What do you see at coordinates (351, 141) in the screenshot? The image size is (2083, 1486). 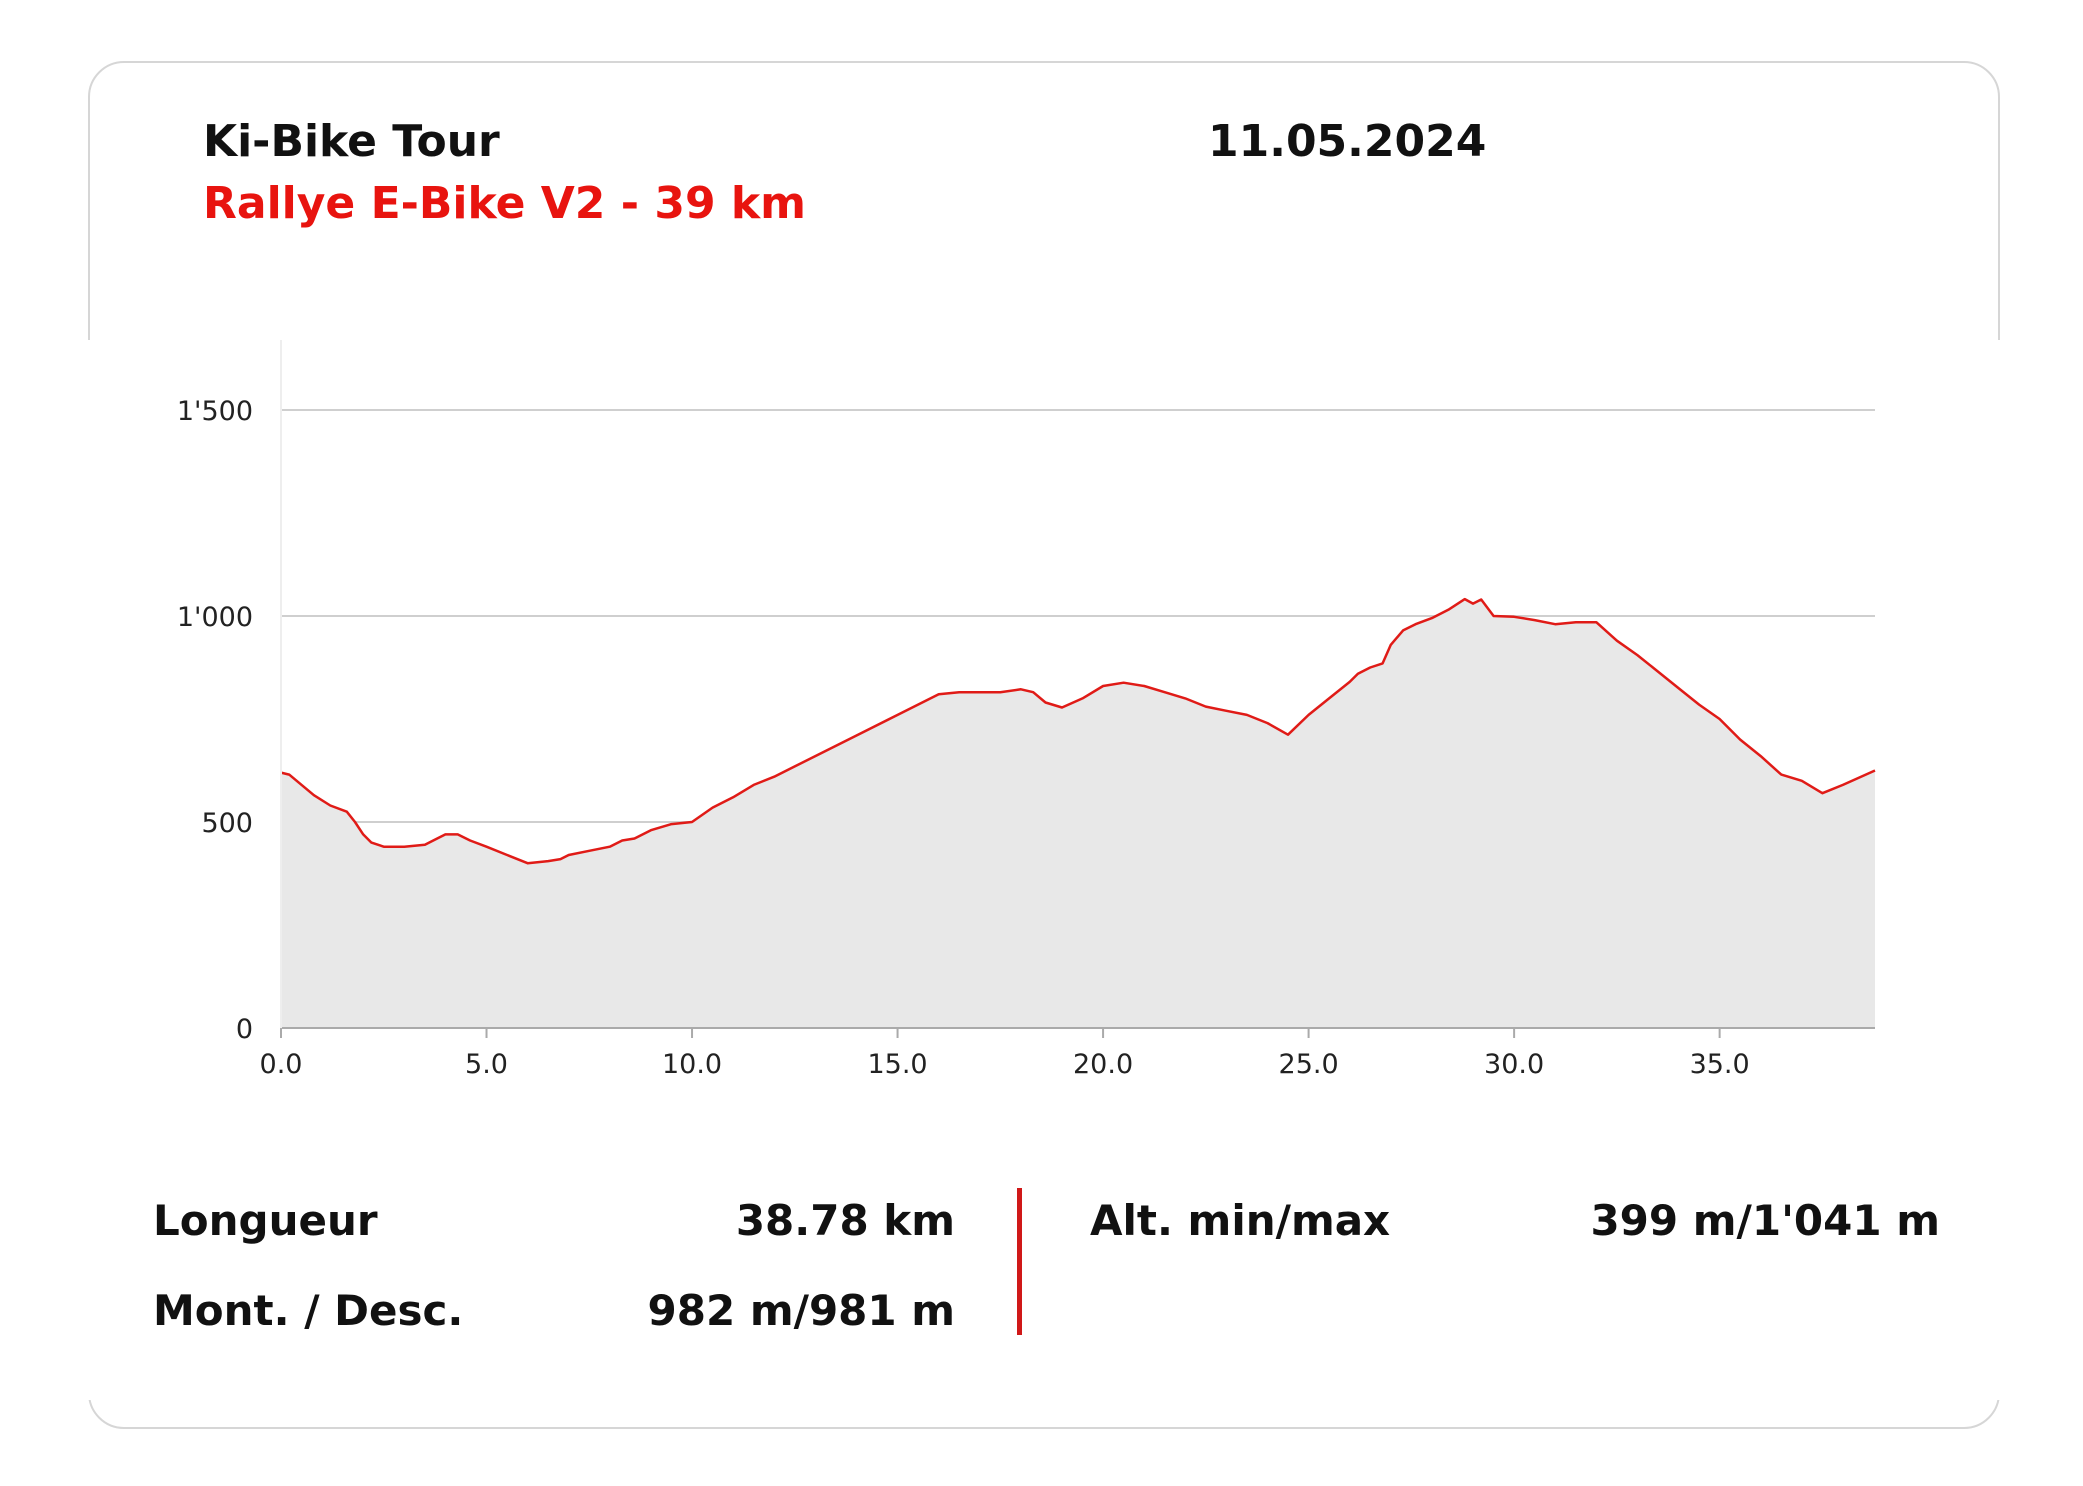 I see `tour-title: Ki-Bike Tour` at bounding box center [351, 141].